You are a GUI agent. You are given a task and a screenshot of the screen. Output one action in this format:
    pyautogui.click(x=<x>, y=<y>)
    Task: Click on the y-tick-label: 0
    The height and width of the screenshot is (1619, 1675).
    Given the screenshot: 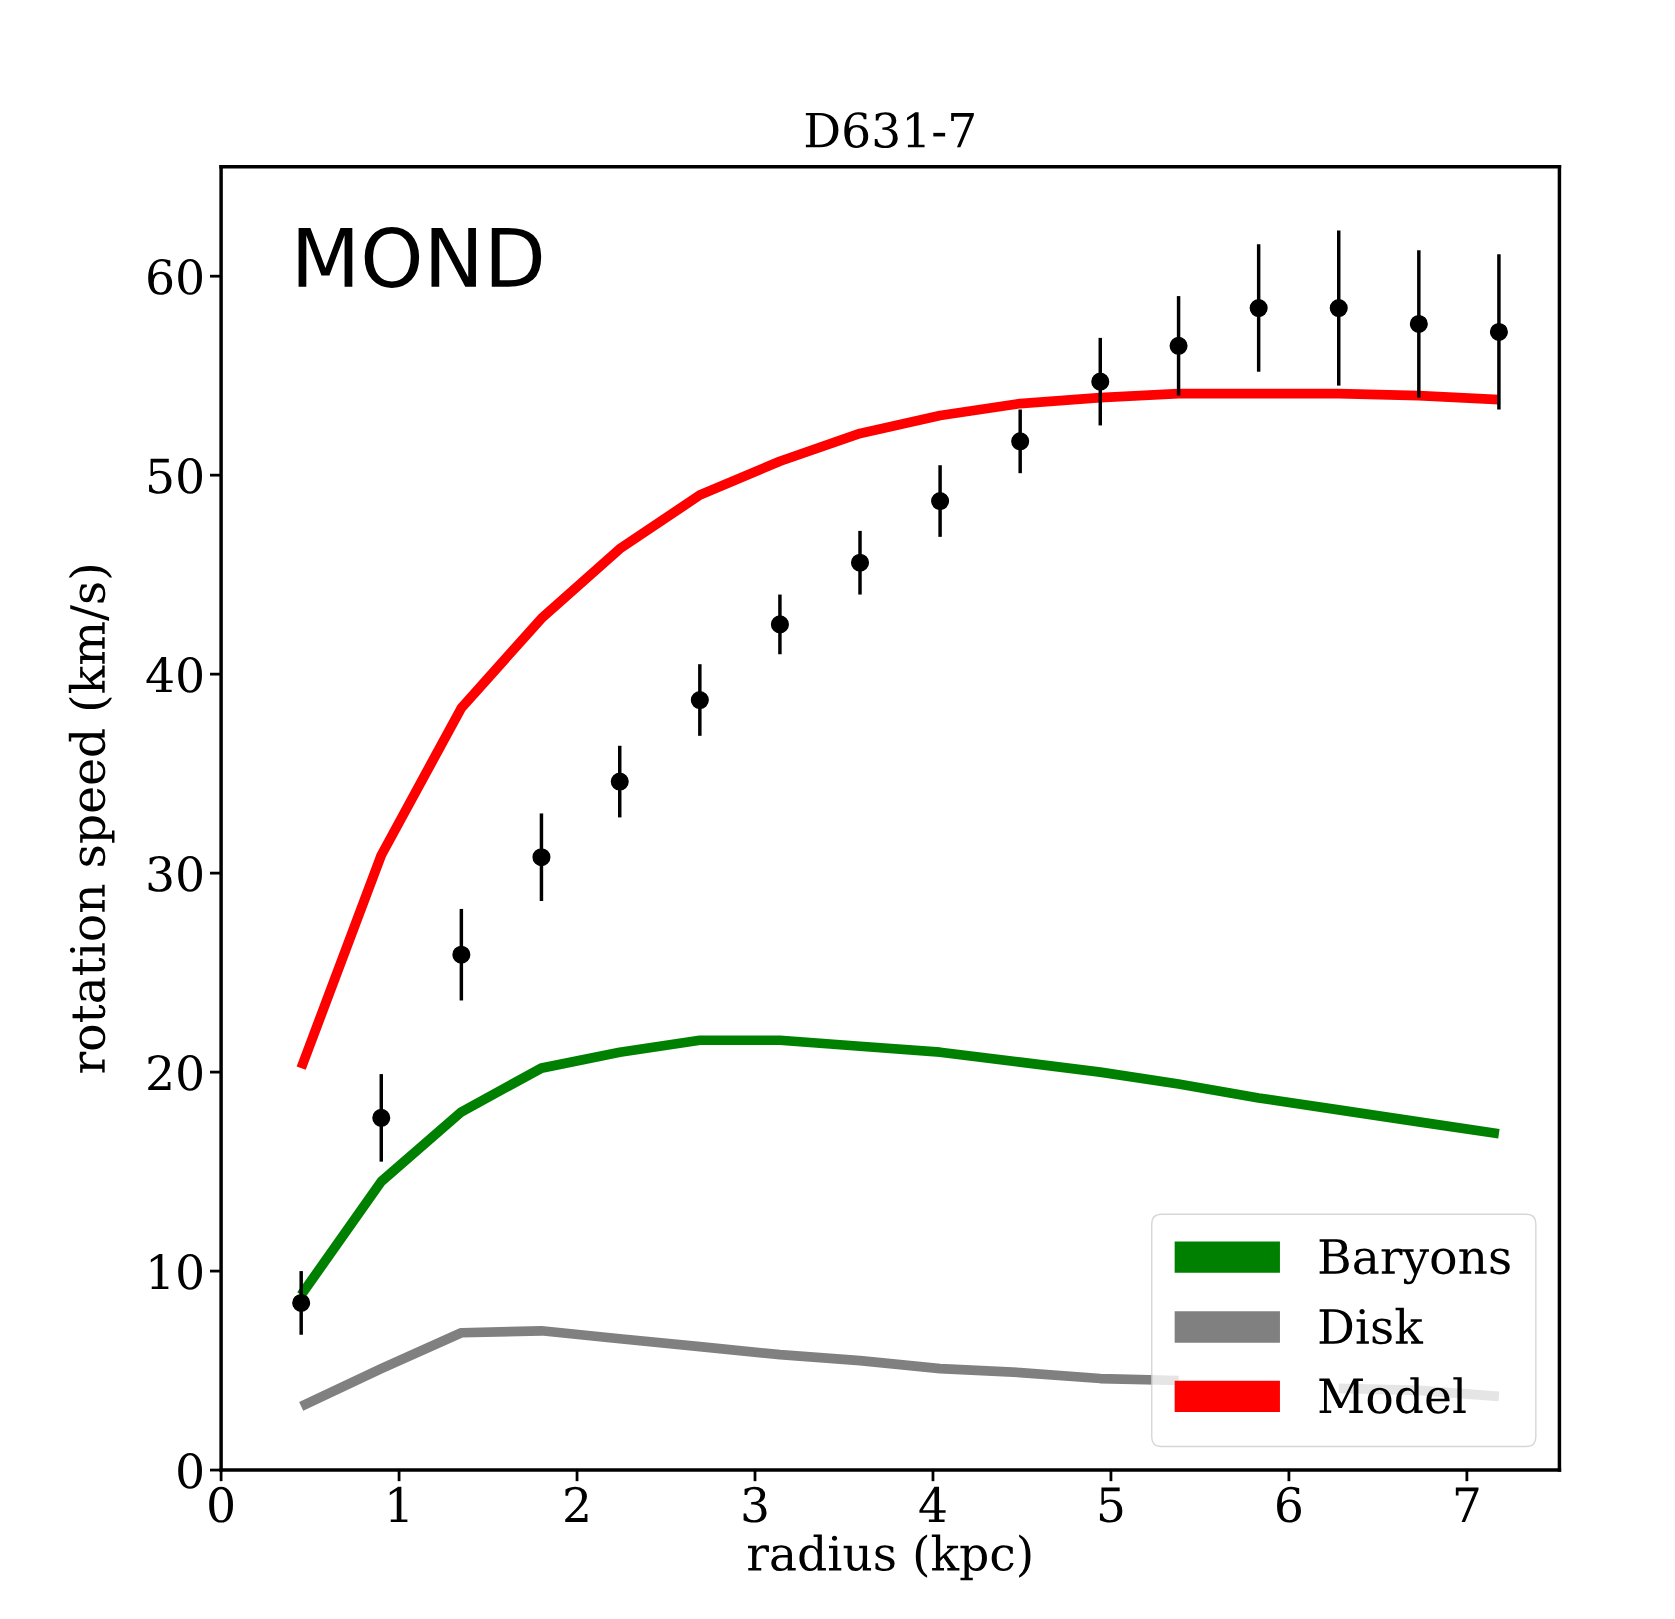 What is the action you would take?
    pyautogui.click(x=190, y=1470)
    